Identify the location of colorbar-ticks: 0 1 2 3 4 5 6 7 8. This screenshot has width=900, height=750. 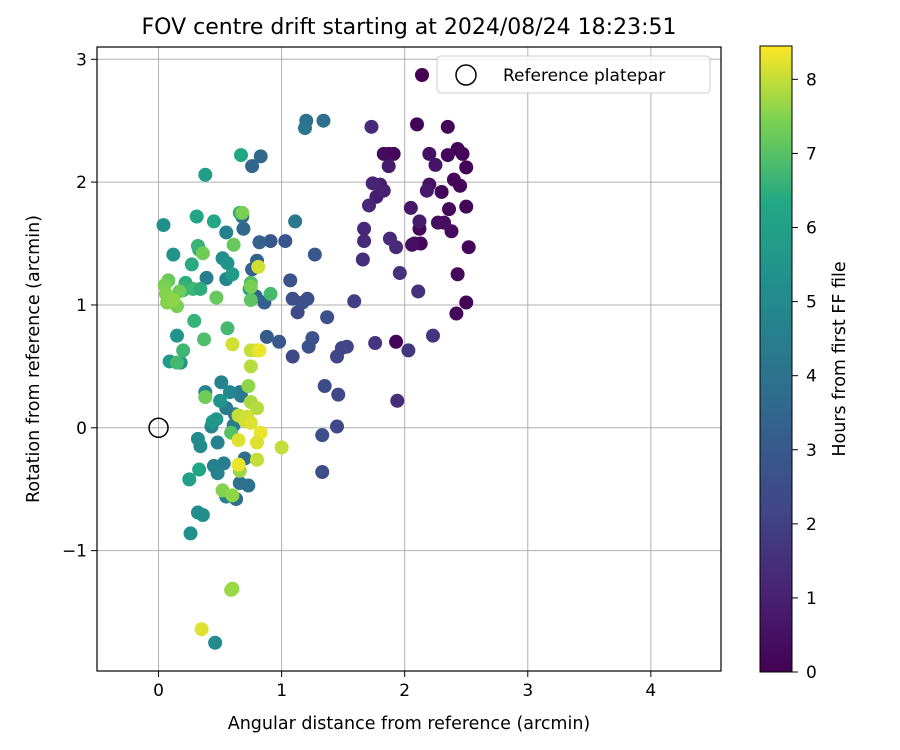
(804, 376).